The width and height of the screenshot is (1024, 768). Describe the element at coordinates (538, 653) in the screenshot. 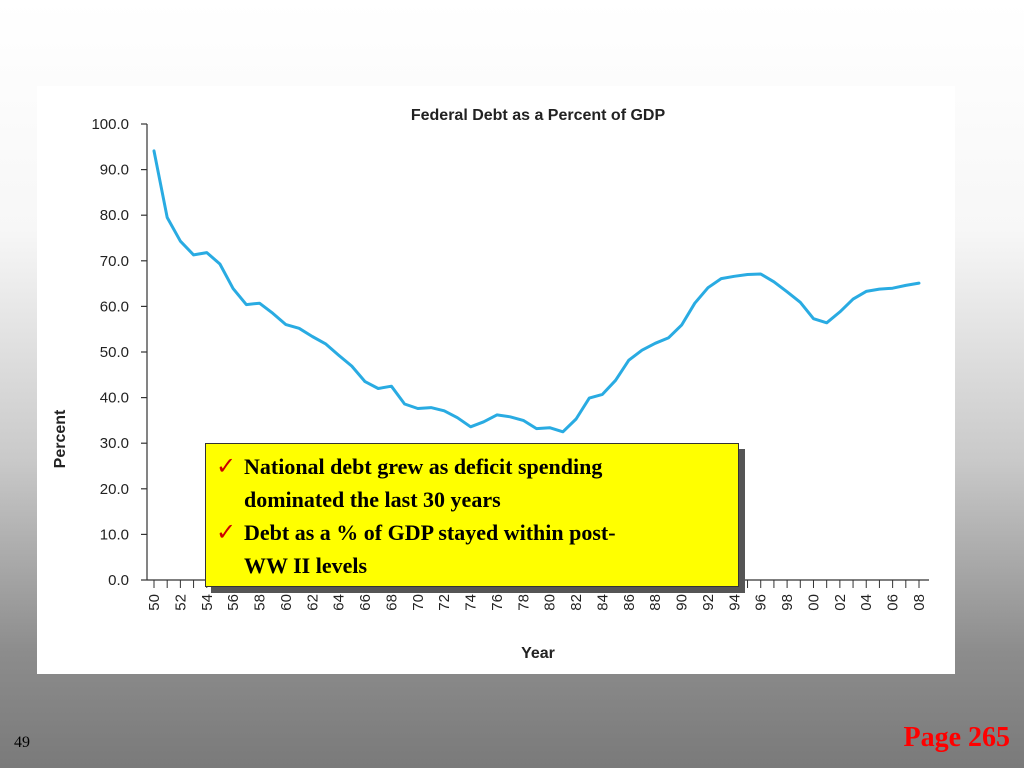

I see `x-axis-title: Year` at that location.